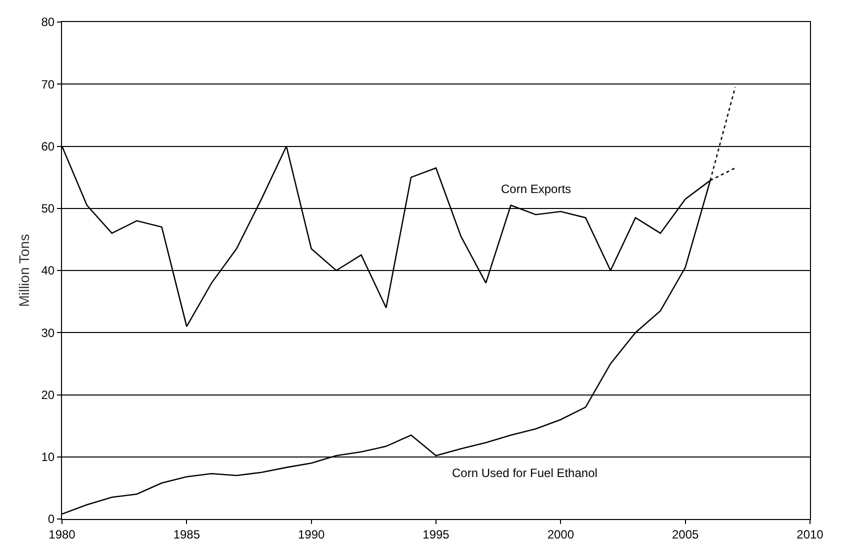  I want to click on y-tick-label: 30, so click(48, 333).